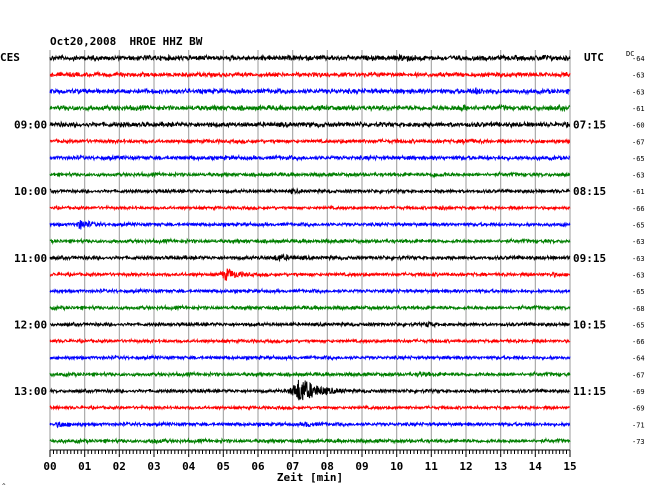 The height and width of the screenshot is (494, 650). What do you see at coordinates (630, 54) in the screenshot?
I see `dc-column-header: DC` at bounding box center [630, 54].